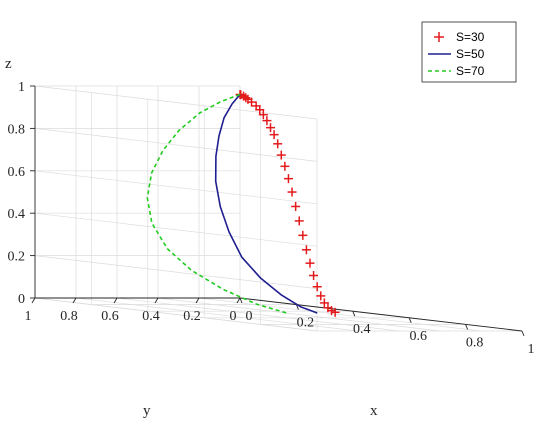 The width and height of the screenshot is (550, 425). Describe the element at coordinates (110, 316) in the screenshot. I see `y-tick-label: 0.6` at that location.